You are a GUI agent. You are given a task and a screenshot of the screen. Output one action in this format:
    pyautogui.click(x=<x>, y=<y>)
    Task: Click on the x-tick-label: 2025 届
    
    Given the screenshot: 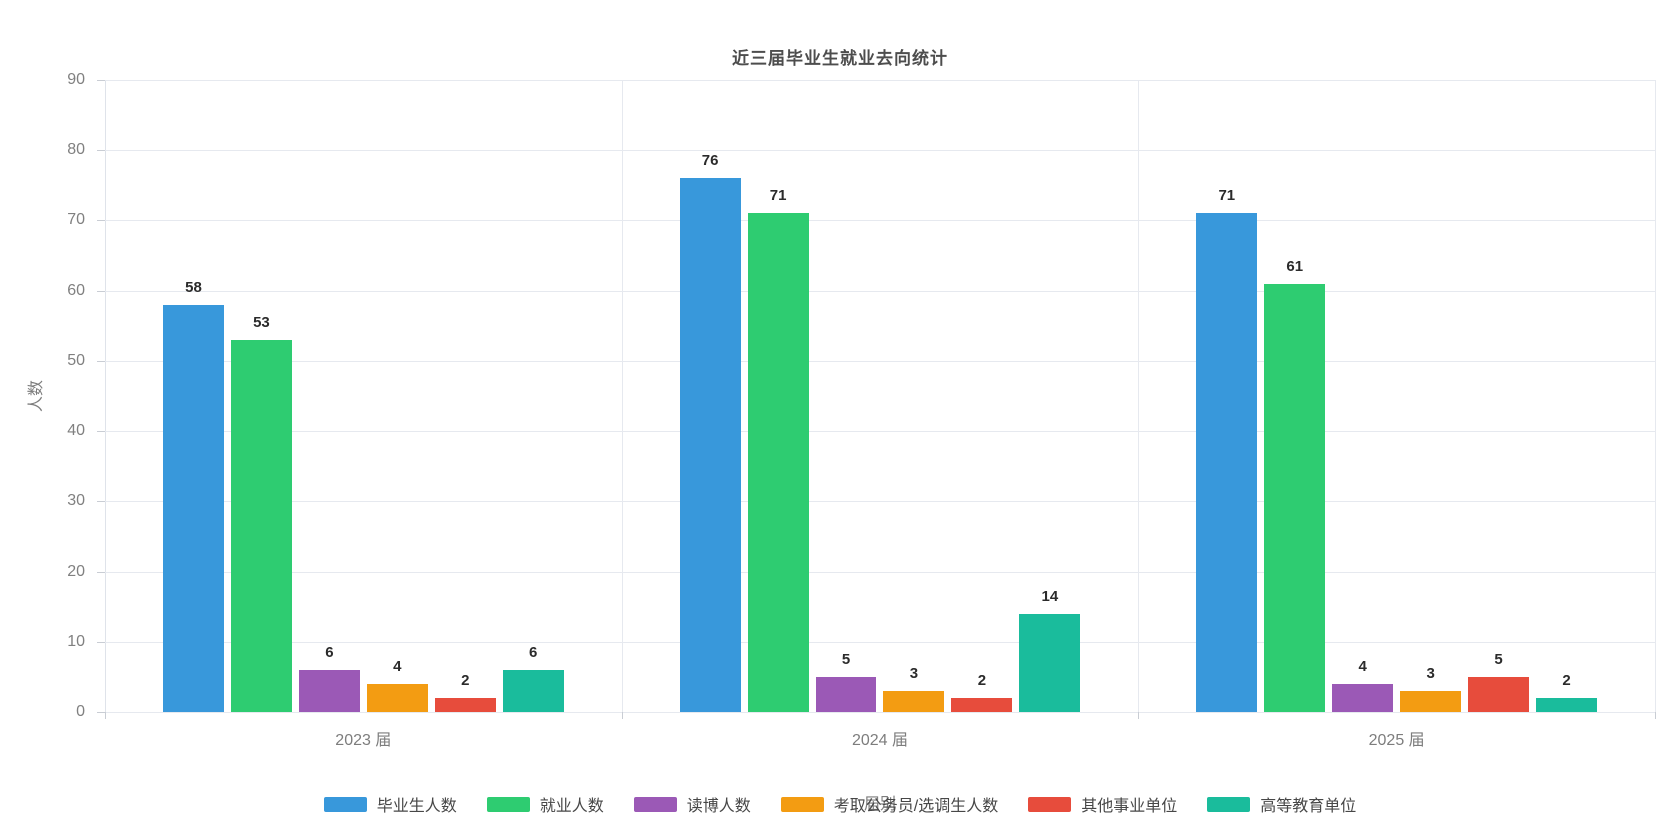 What is the action you would take?
    pyautogui.click(x=1396, y=740)
    